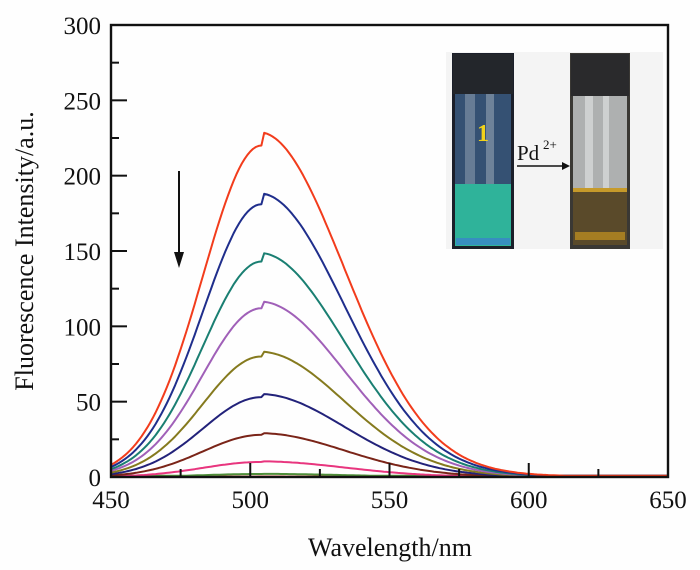  Describe the element at coordinates (179, 219) in the screenshot. I see `decrease-arrow` at that location.